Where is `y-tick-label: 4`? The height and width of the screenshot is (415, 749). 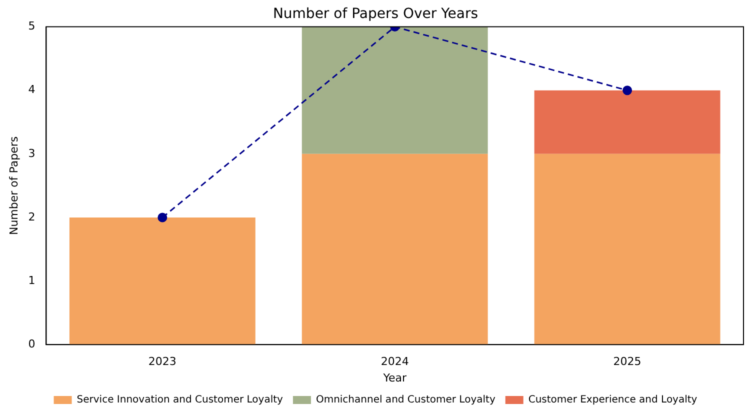 y-tick-label: 4 is located at coordinates (32, 89).